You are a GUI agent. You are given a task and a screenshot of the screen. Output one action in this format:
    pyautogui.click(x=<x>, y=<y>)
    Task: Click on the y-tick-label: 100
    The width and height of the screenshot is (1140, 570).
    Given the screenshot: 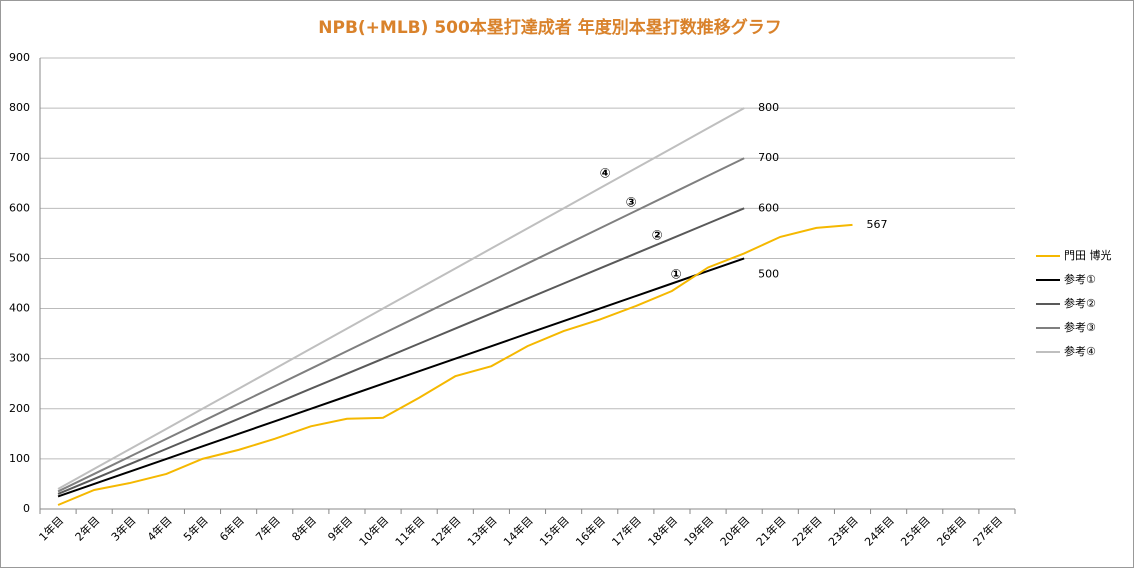 What is the action you would take?
    pyautogui.click(x=19, y=458)
    